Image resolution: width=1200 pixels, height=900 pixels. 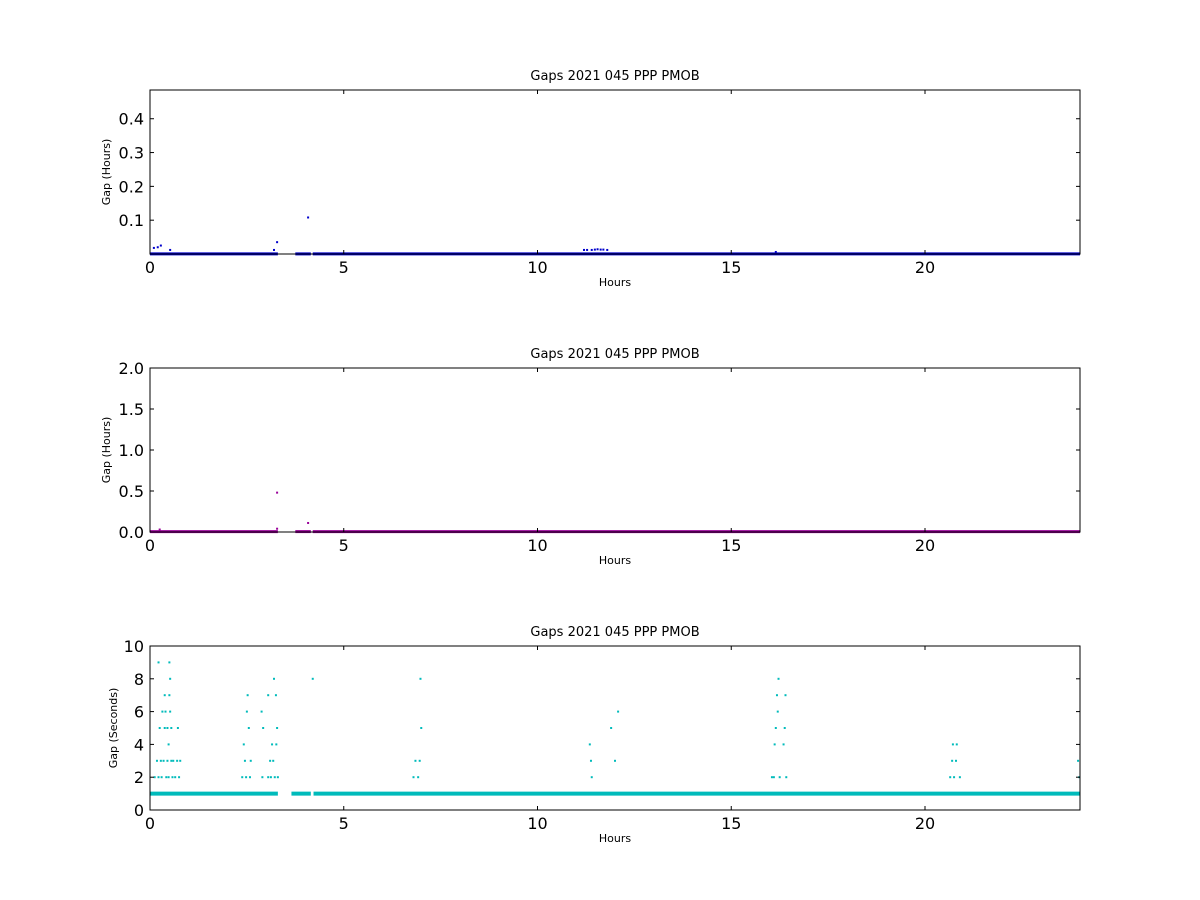 What do you see at coordinates (131, 491) in the screenshot?
I see `y-tick-label: 0.5` at bounding box center [131, 491].